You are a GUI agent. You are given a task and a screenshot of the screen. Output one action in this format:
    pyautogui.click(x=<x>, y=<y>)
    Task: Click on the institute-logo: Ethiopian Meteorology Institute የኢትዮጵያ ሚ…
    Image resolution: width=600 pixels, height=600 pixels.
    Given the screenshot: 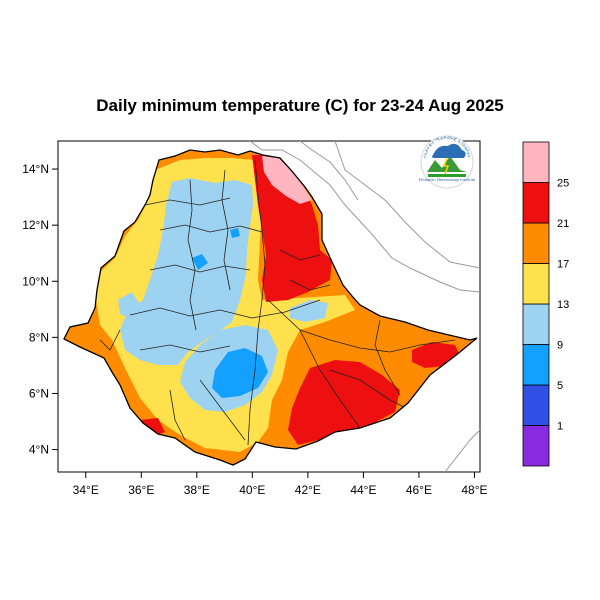 What is the action you would take?
    pyautogui.click(x=447, y=162)
    